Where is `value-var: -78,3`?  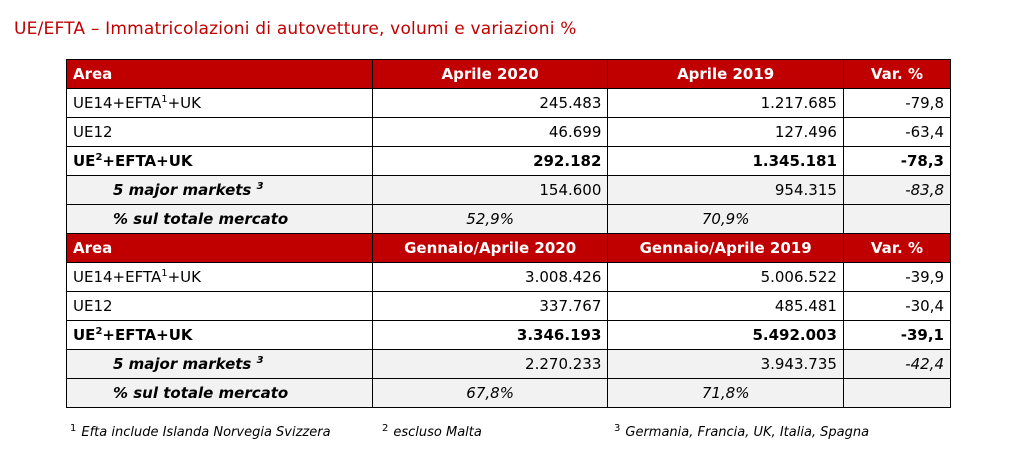 value-var: -78,3 is located at coordinates (897, 161).